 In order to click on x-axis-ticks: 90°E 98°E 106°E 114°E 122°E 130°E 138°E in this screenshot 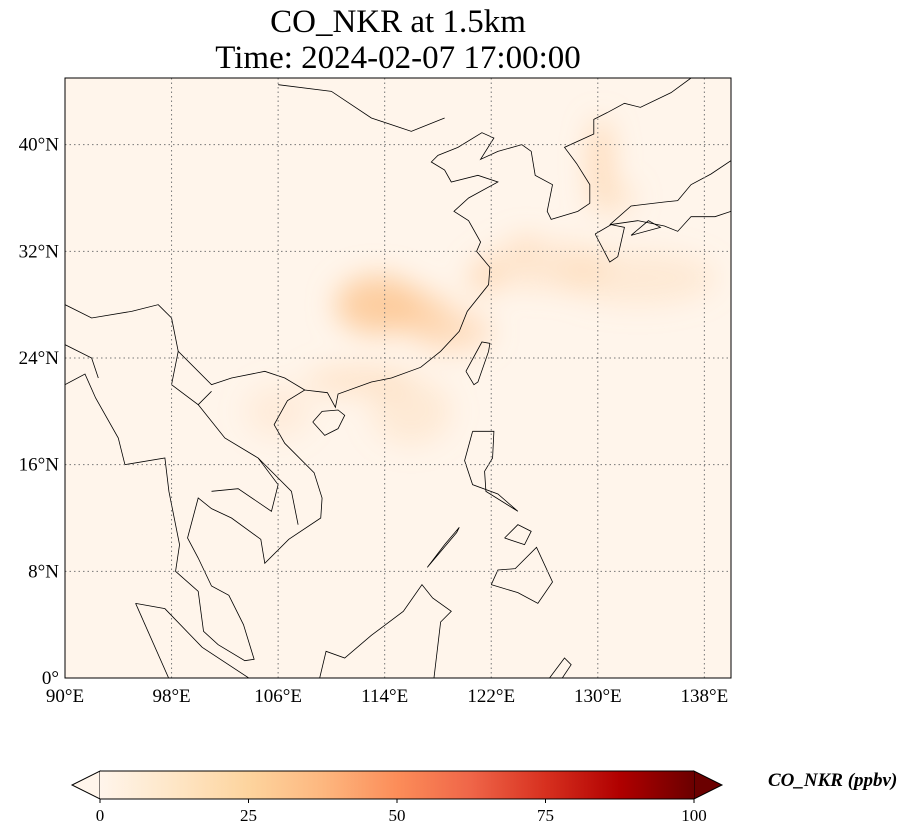, I will do `click(387, 696)`.